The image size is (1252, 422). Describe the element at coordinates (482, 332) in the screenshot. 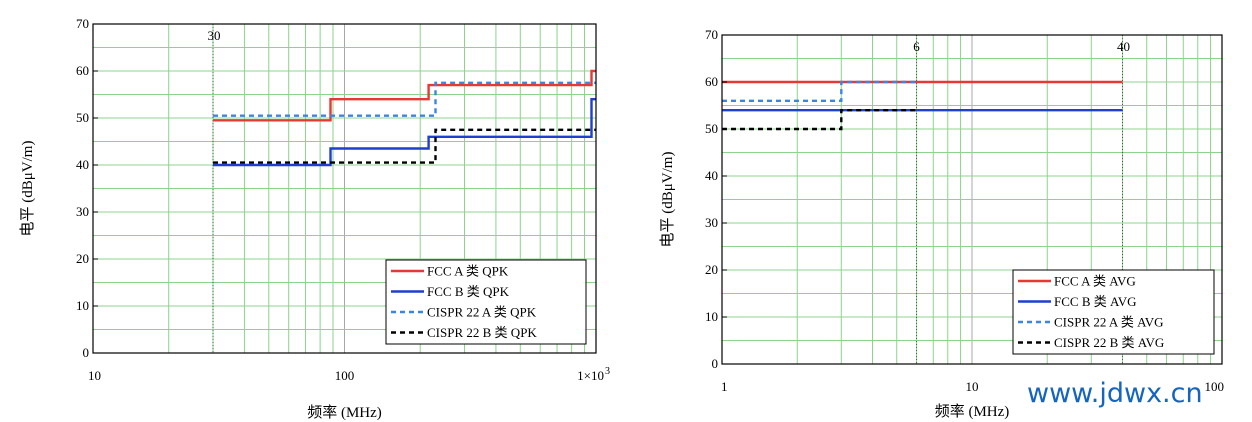

I see `legend-label: CISPR 22 B 类 QPK` at that location.